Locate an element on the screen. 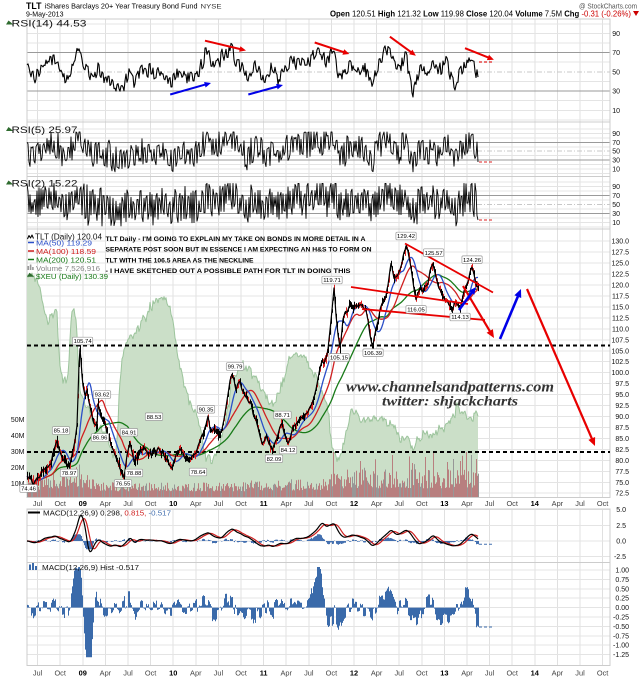  svg-text: -0.25 is located at coordinates (621, 618).